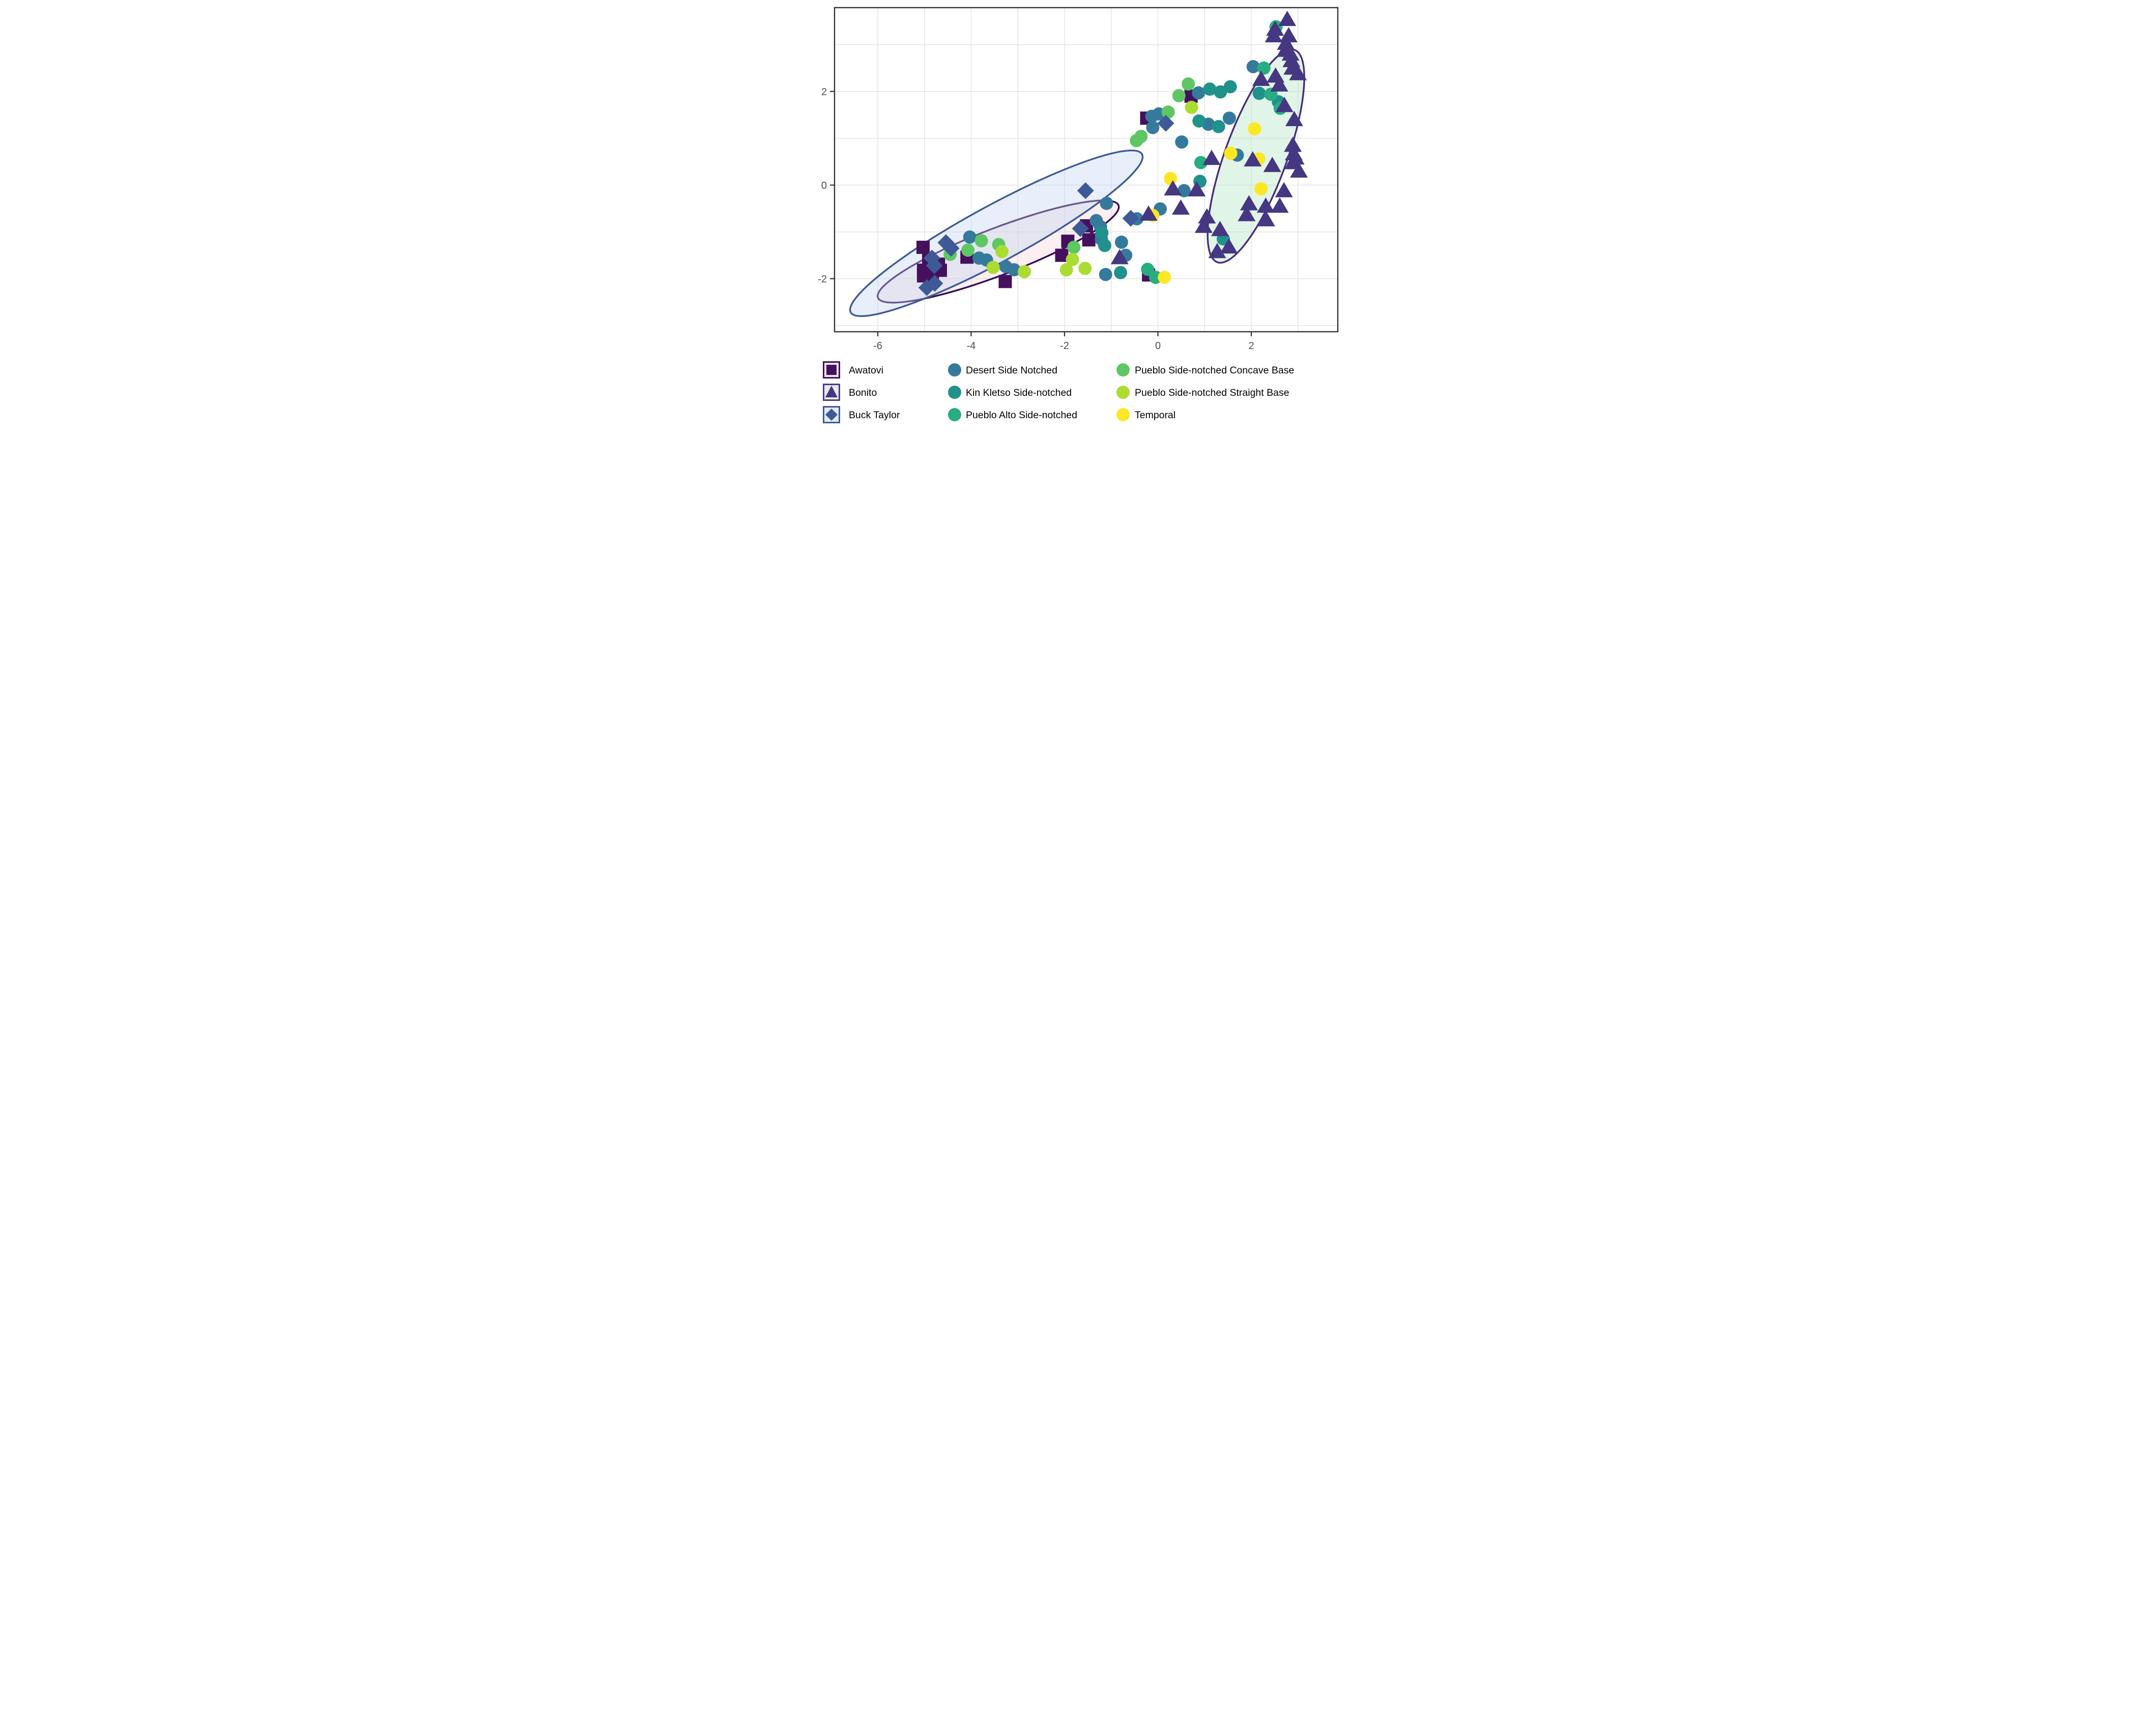 The image size is (2154, 1736). What do you see at coordinates (1019, 392) in the screenshot?
I see `legend-label: Kin Kletso Side-notched` at bounding box center [1019, 392].